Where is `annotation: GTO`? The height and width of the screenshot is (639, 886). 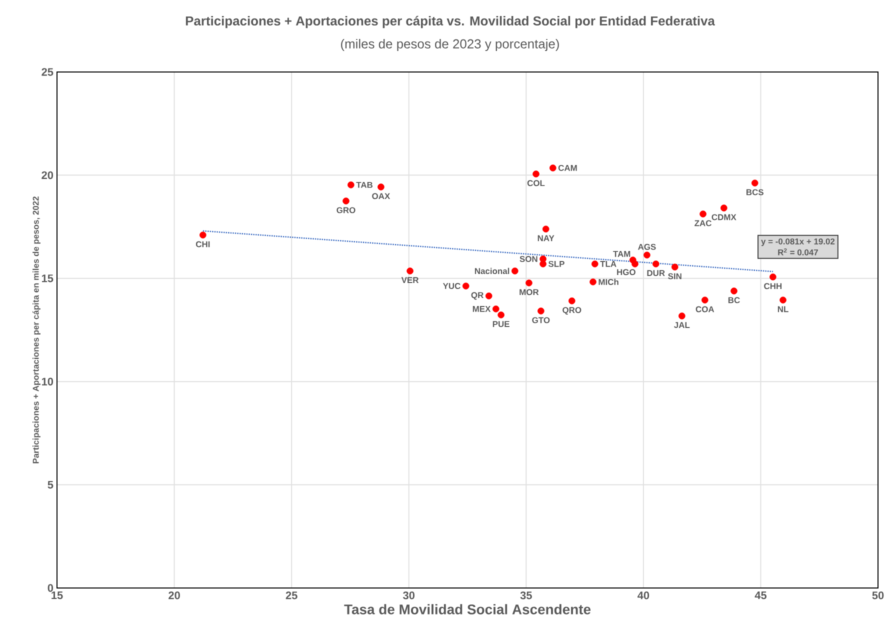
annotation: GTO is located at coordinates (541, 320).